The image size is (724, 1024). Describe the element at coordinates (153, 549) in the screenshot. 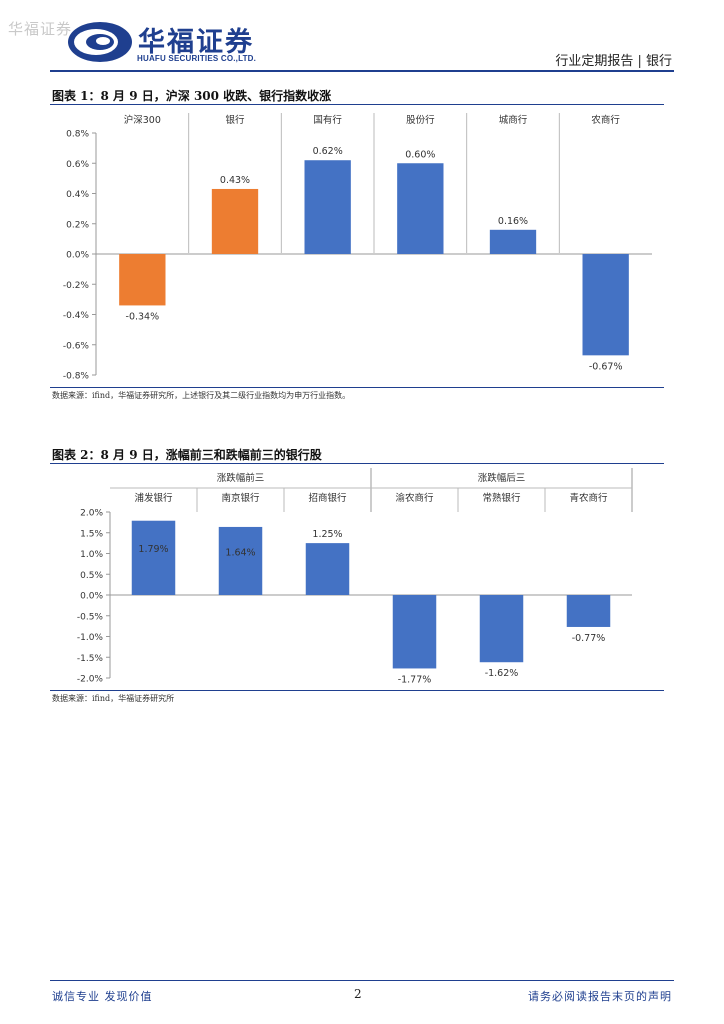

I see `data-label: 1.79%` at that location.